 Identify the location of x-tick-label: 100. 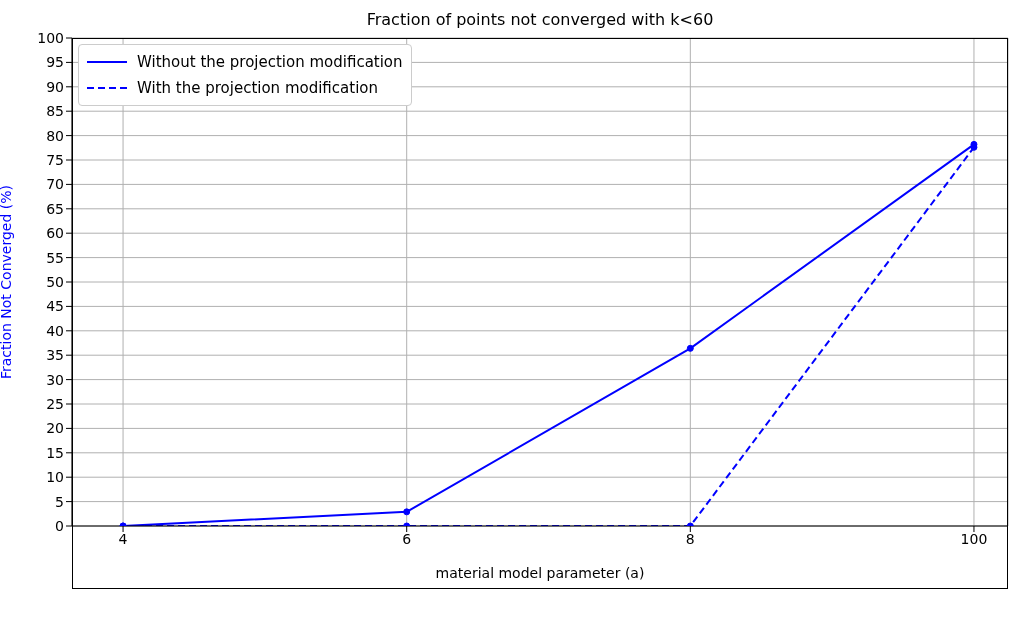
(974, 538).